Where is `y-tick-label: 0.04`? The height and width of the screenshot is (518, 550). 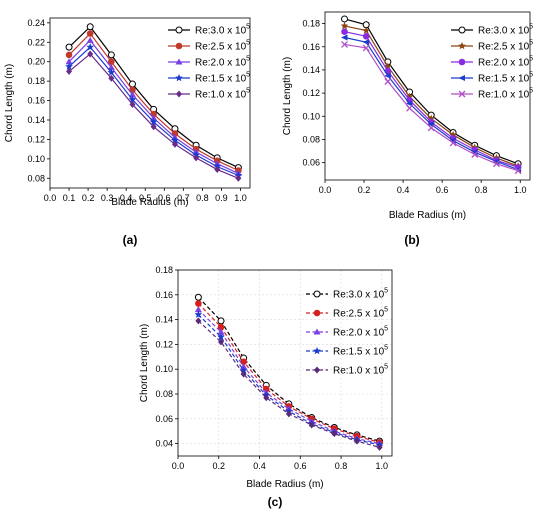
y-tick-label: 0.04 is located at coordinates (164, 444).